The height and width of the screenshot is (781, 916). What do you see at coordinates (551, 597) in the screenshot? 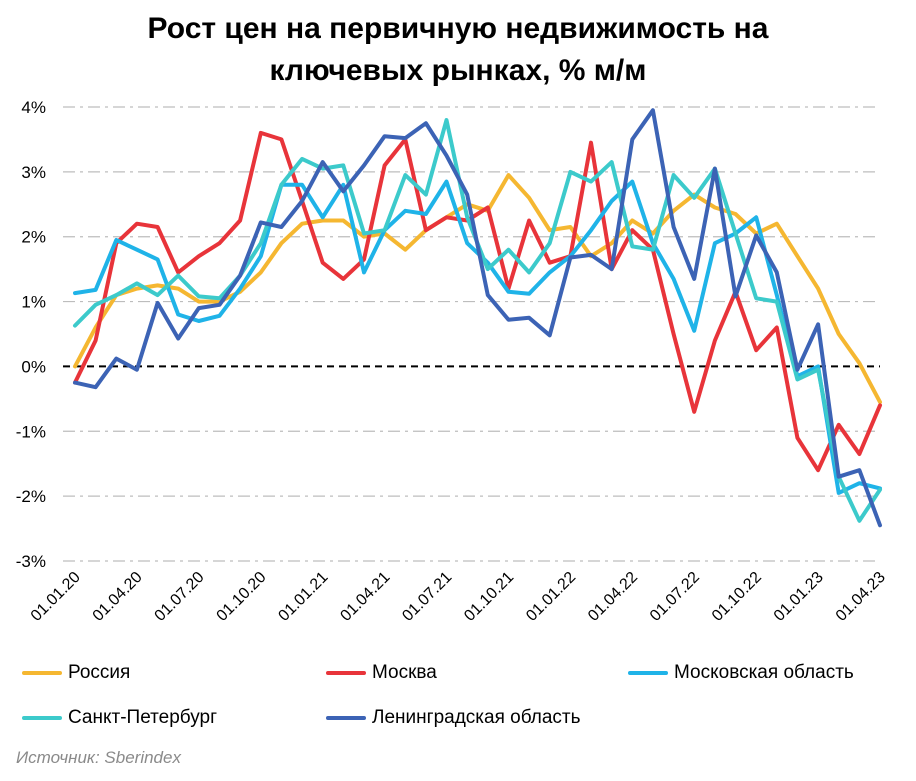
I see `x-tick-label: 01.01.22` at bounding box center [551, 597].